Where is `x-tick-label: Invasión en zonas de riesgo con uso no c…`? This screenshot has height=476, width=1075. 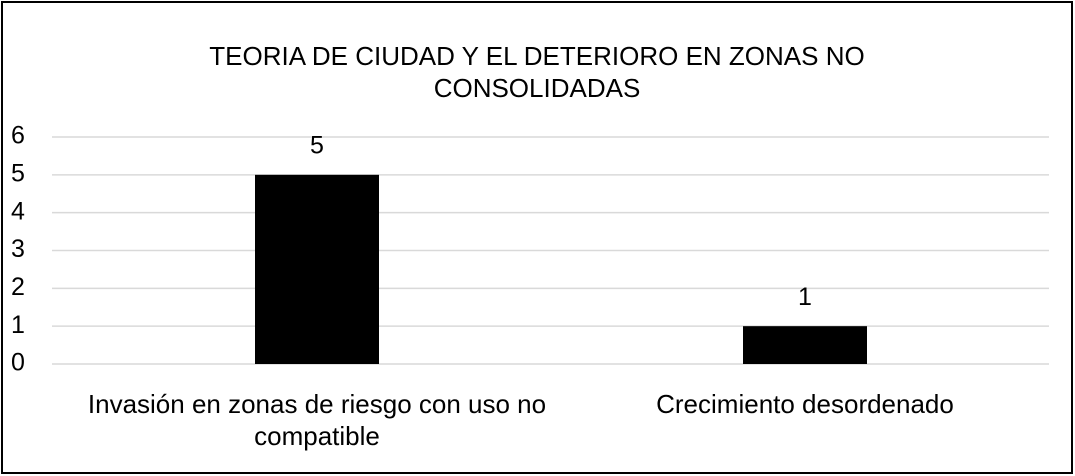
x-tick-label: Invasión en zonas de riesgo con uso no c… is located at coordinates (317, 420).